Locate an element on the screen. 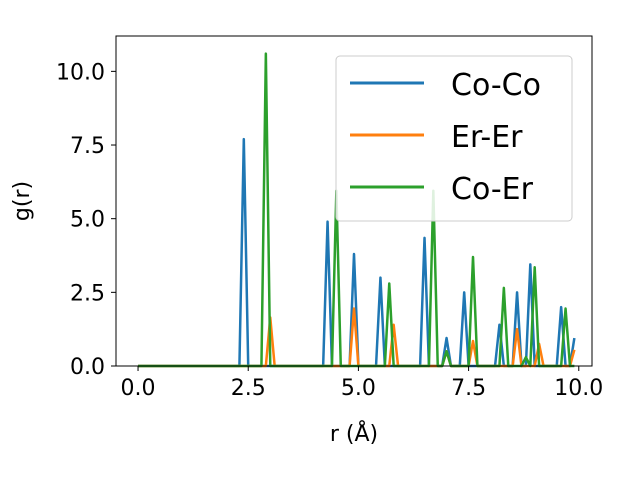 The height and width of the screenshot is (480, 640). y-tick-label: 2.5 is located at coordinates (87, 293).